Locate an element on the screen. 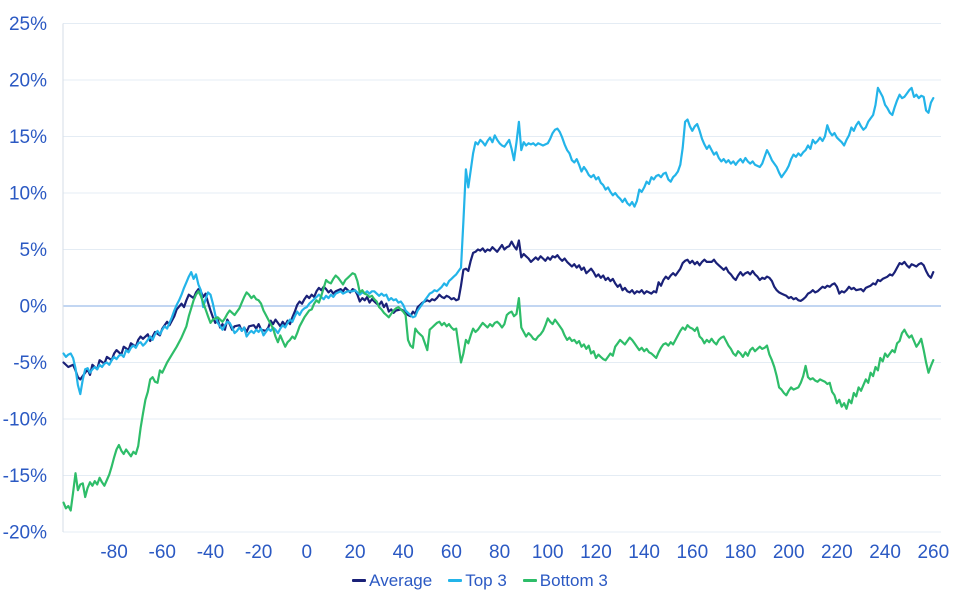 The image size is (960, 598). x-axis-tick-label: -20 is located at coordinates (258, 552).